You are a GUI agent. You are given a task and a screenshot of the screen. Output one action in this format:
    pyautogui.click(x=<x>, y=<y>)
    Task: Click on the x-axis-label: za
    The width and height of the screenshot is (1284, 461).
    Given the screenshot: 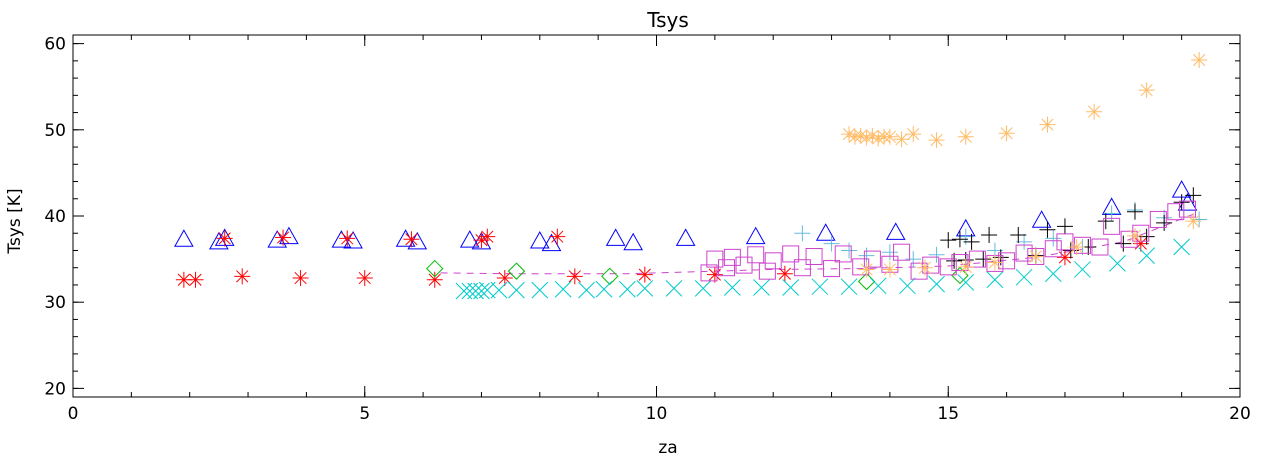 What is the action you would take?
    pyautogui.click(x=667, y=448)
    